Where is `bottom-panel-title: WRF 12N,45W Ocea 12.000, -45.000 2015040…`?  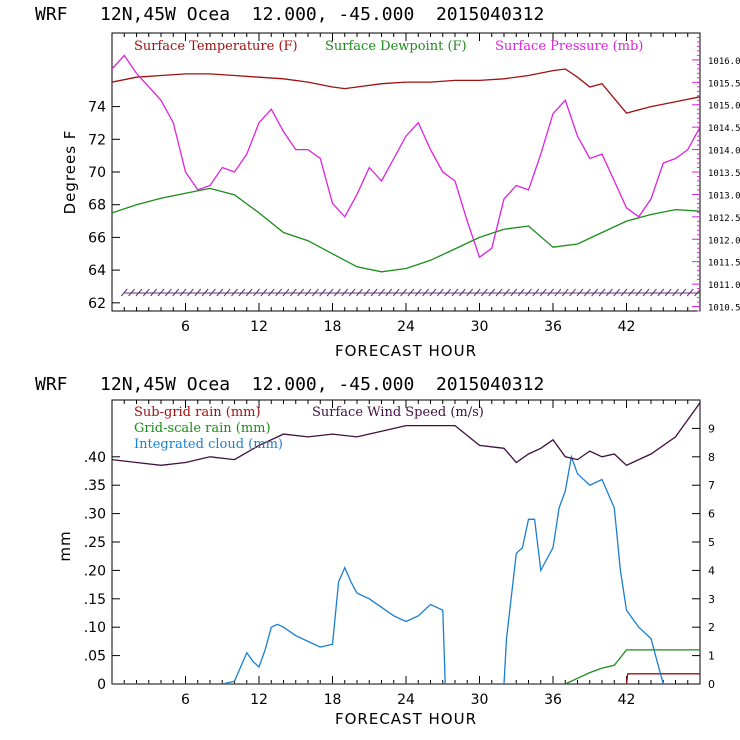 bottom-panel-title: WRF 12N,45W Ocea 12.000, -45.000 2015040… is located at coordinates (289, 384).